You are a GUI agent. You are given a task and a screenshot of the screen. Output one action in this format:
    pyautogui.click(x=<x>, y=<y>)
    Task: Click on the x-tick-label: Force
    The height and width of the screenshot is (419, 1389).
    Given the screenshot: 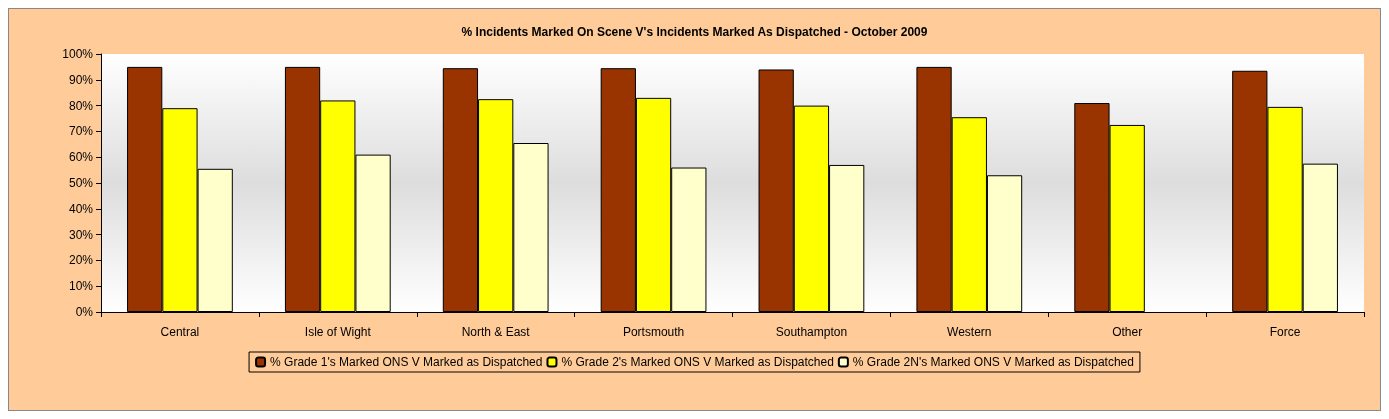 What is the action you would take?
    pyautogui.click(x=1285, y=332)
    